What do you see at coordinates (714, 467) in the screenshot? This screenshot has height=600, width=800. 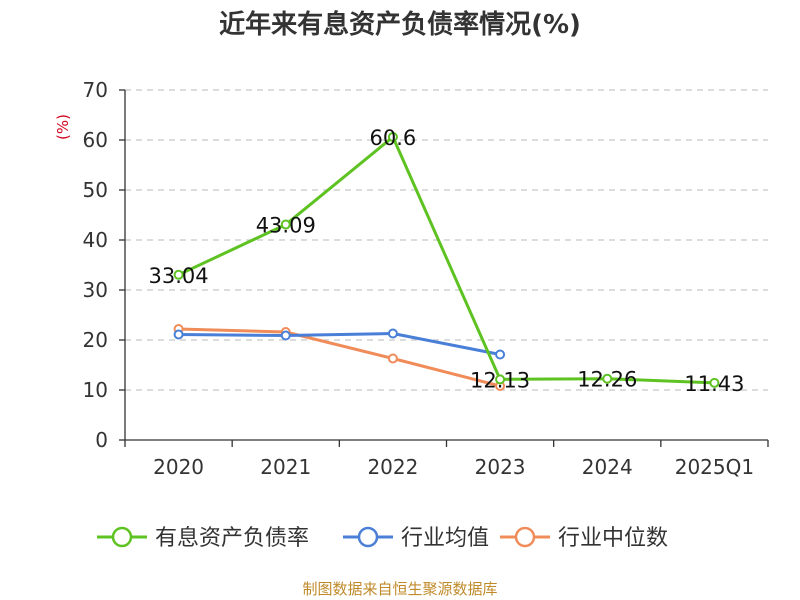 I see `x-tick-label: 2025Q1` at bounding box center [714, 467].